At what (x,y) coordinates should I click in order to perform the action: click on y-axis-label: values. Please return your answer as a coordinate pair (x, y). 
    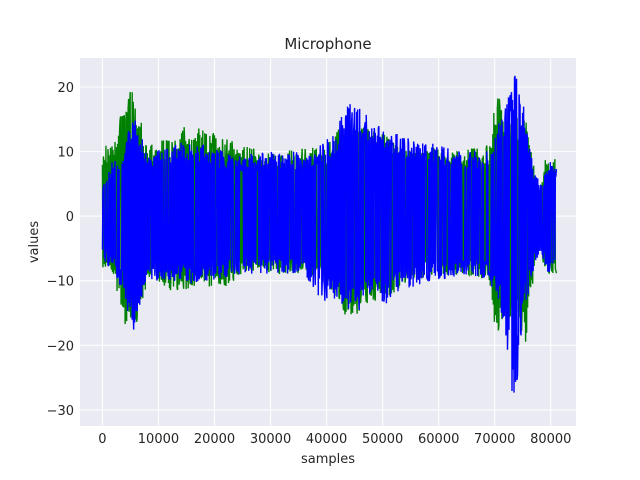
    Looking at the image, I should click on (34, 242).